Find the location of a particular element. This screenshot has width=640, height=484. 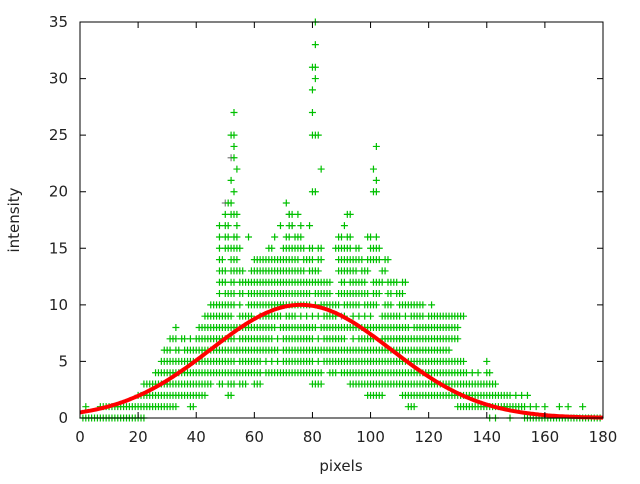

x-tick-label: 180 is located at coordinates (603, 437).